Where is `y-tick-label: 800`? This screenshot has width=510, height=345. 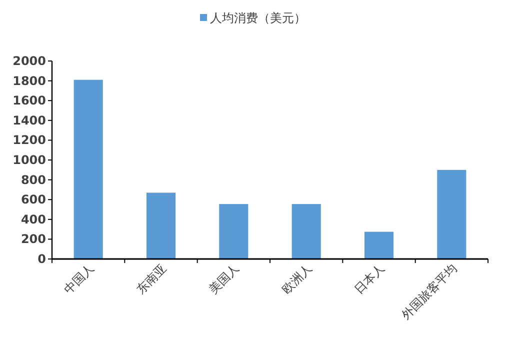
y-tick-label: 800 is located at coordinates (33, 179).